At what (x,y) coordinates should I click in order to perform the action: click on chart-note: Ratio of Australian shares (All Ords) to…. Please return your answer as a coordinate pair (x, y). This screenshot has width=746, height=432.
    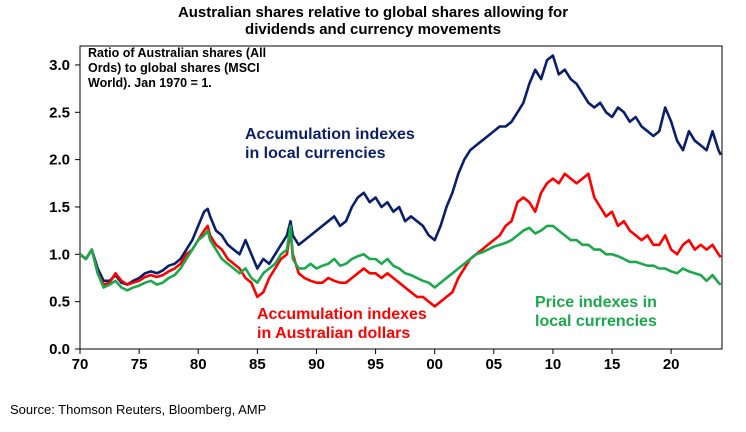
    Looking at the image, I should click on (177, 68).